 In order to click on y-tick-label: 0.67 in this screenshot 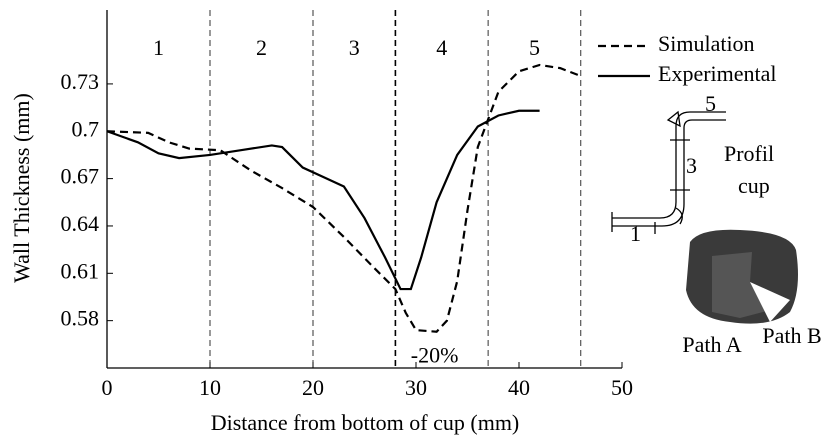, I will do `click(80, 176)`.